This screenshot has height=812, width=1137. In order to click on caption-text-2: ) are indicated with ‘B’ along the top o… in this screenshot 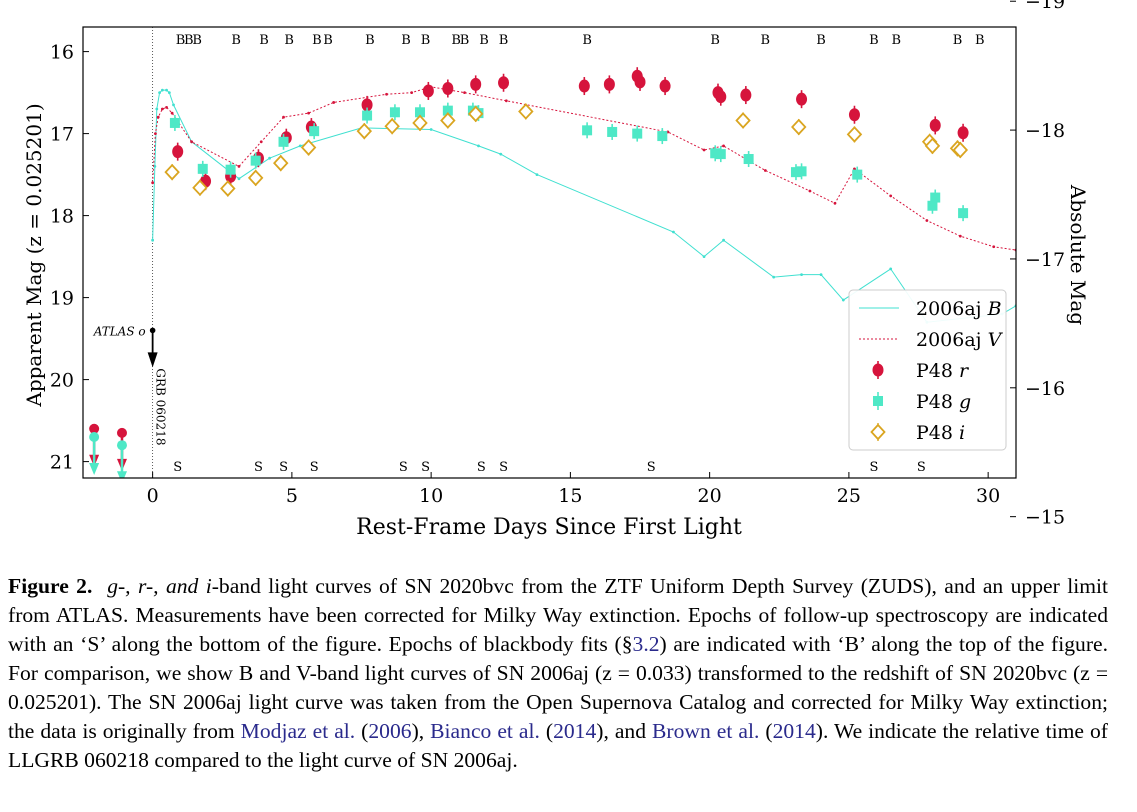, I will do `click(558, 687)`.